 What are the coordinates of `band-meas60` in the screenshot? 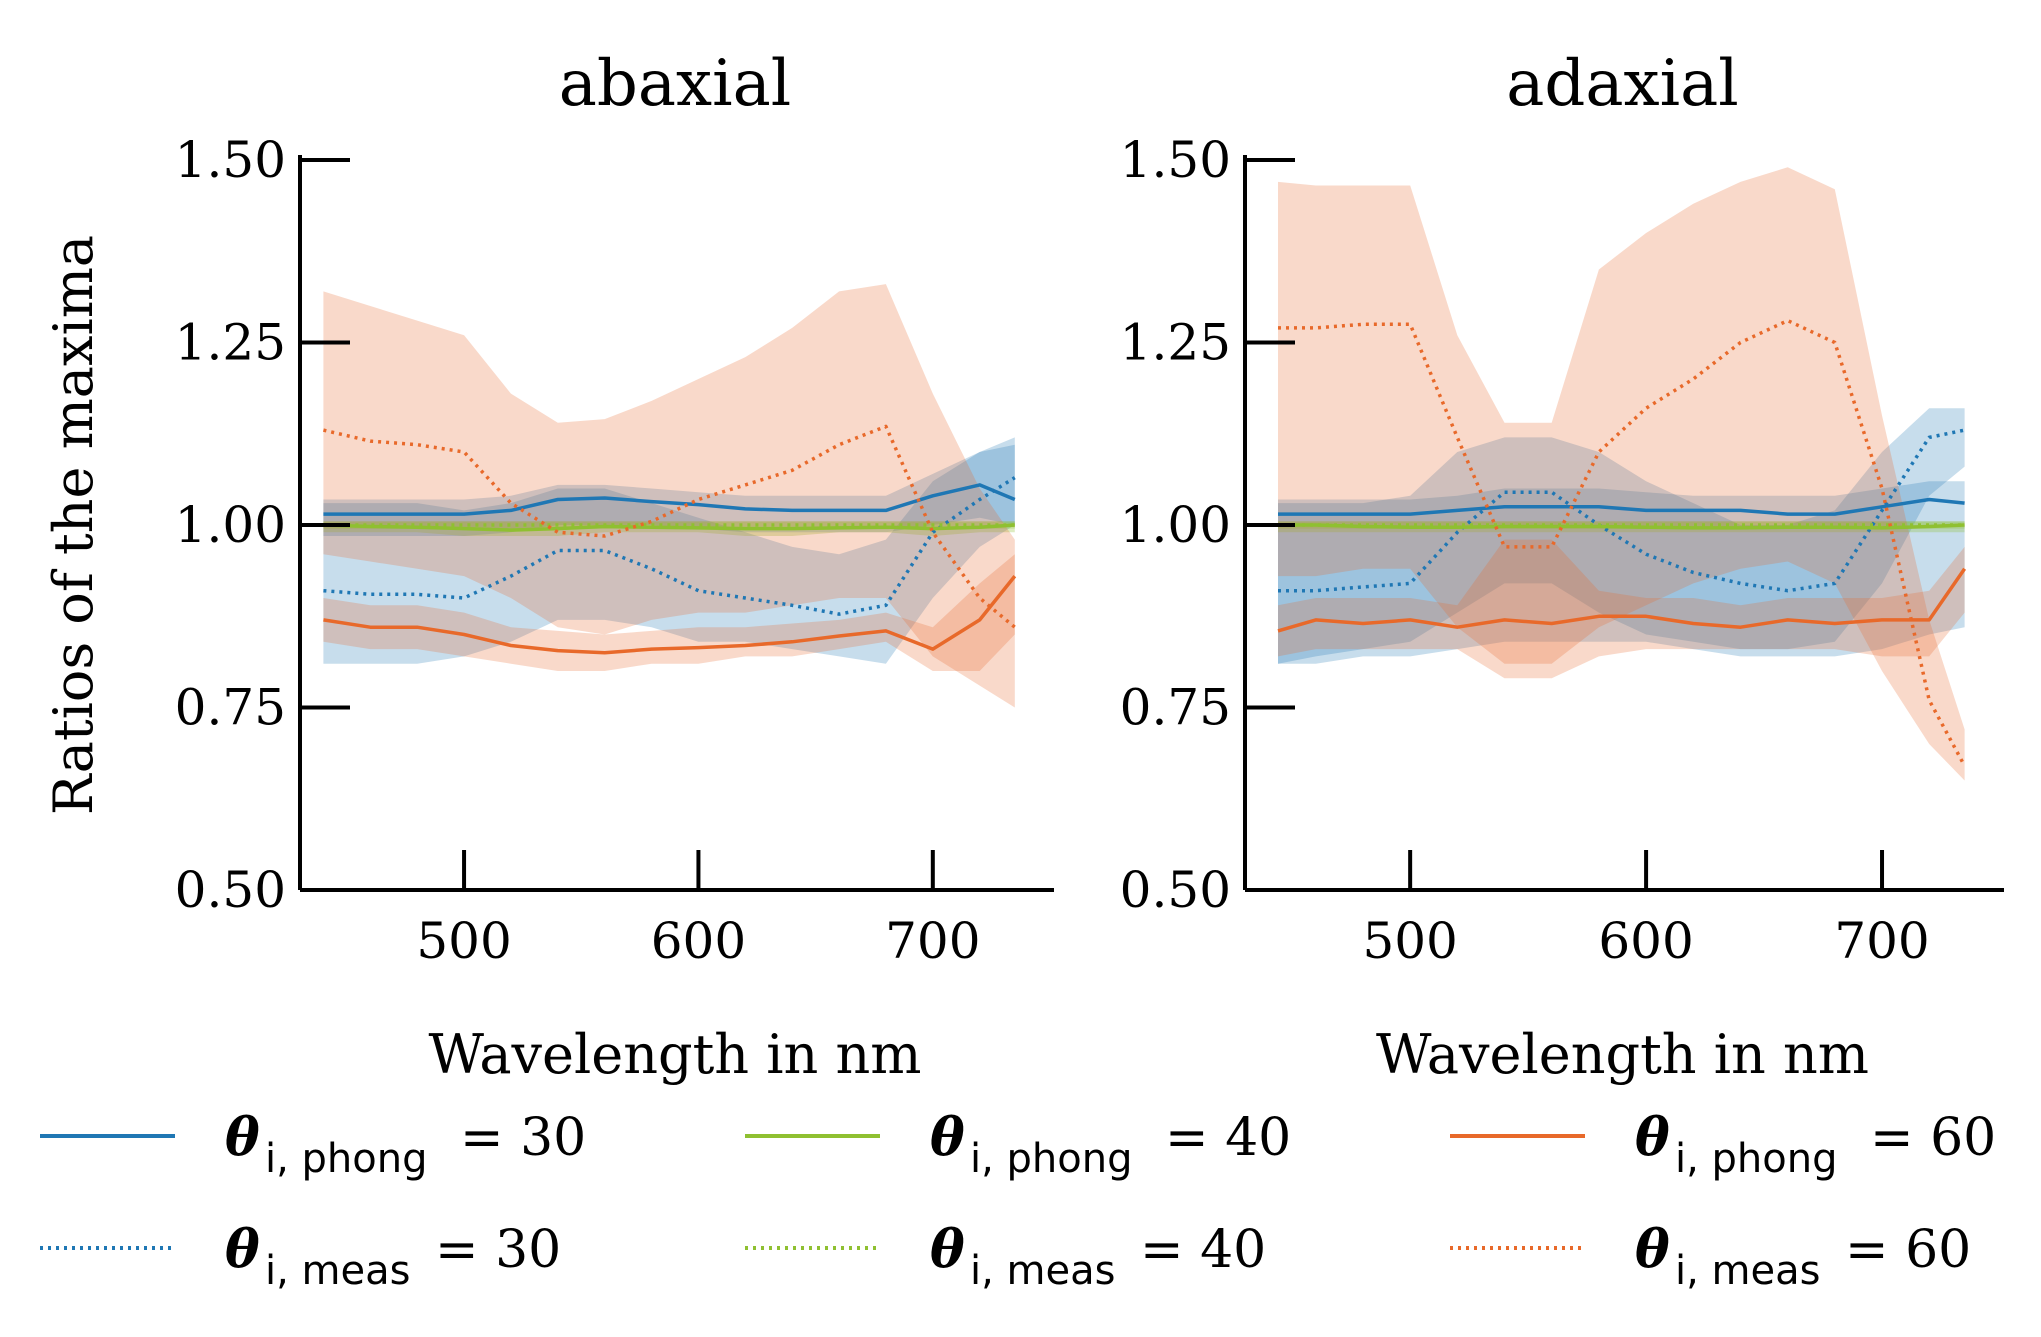 It's located at (669, 496).